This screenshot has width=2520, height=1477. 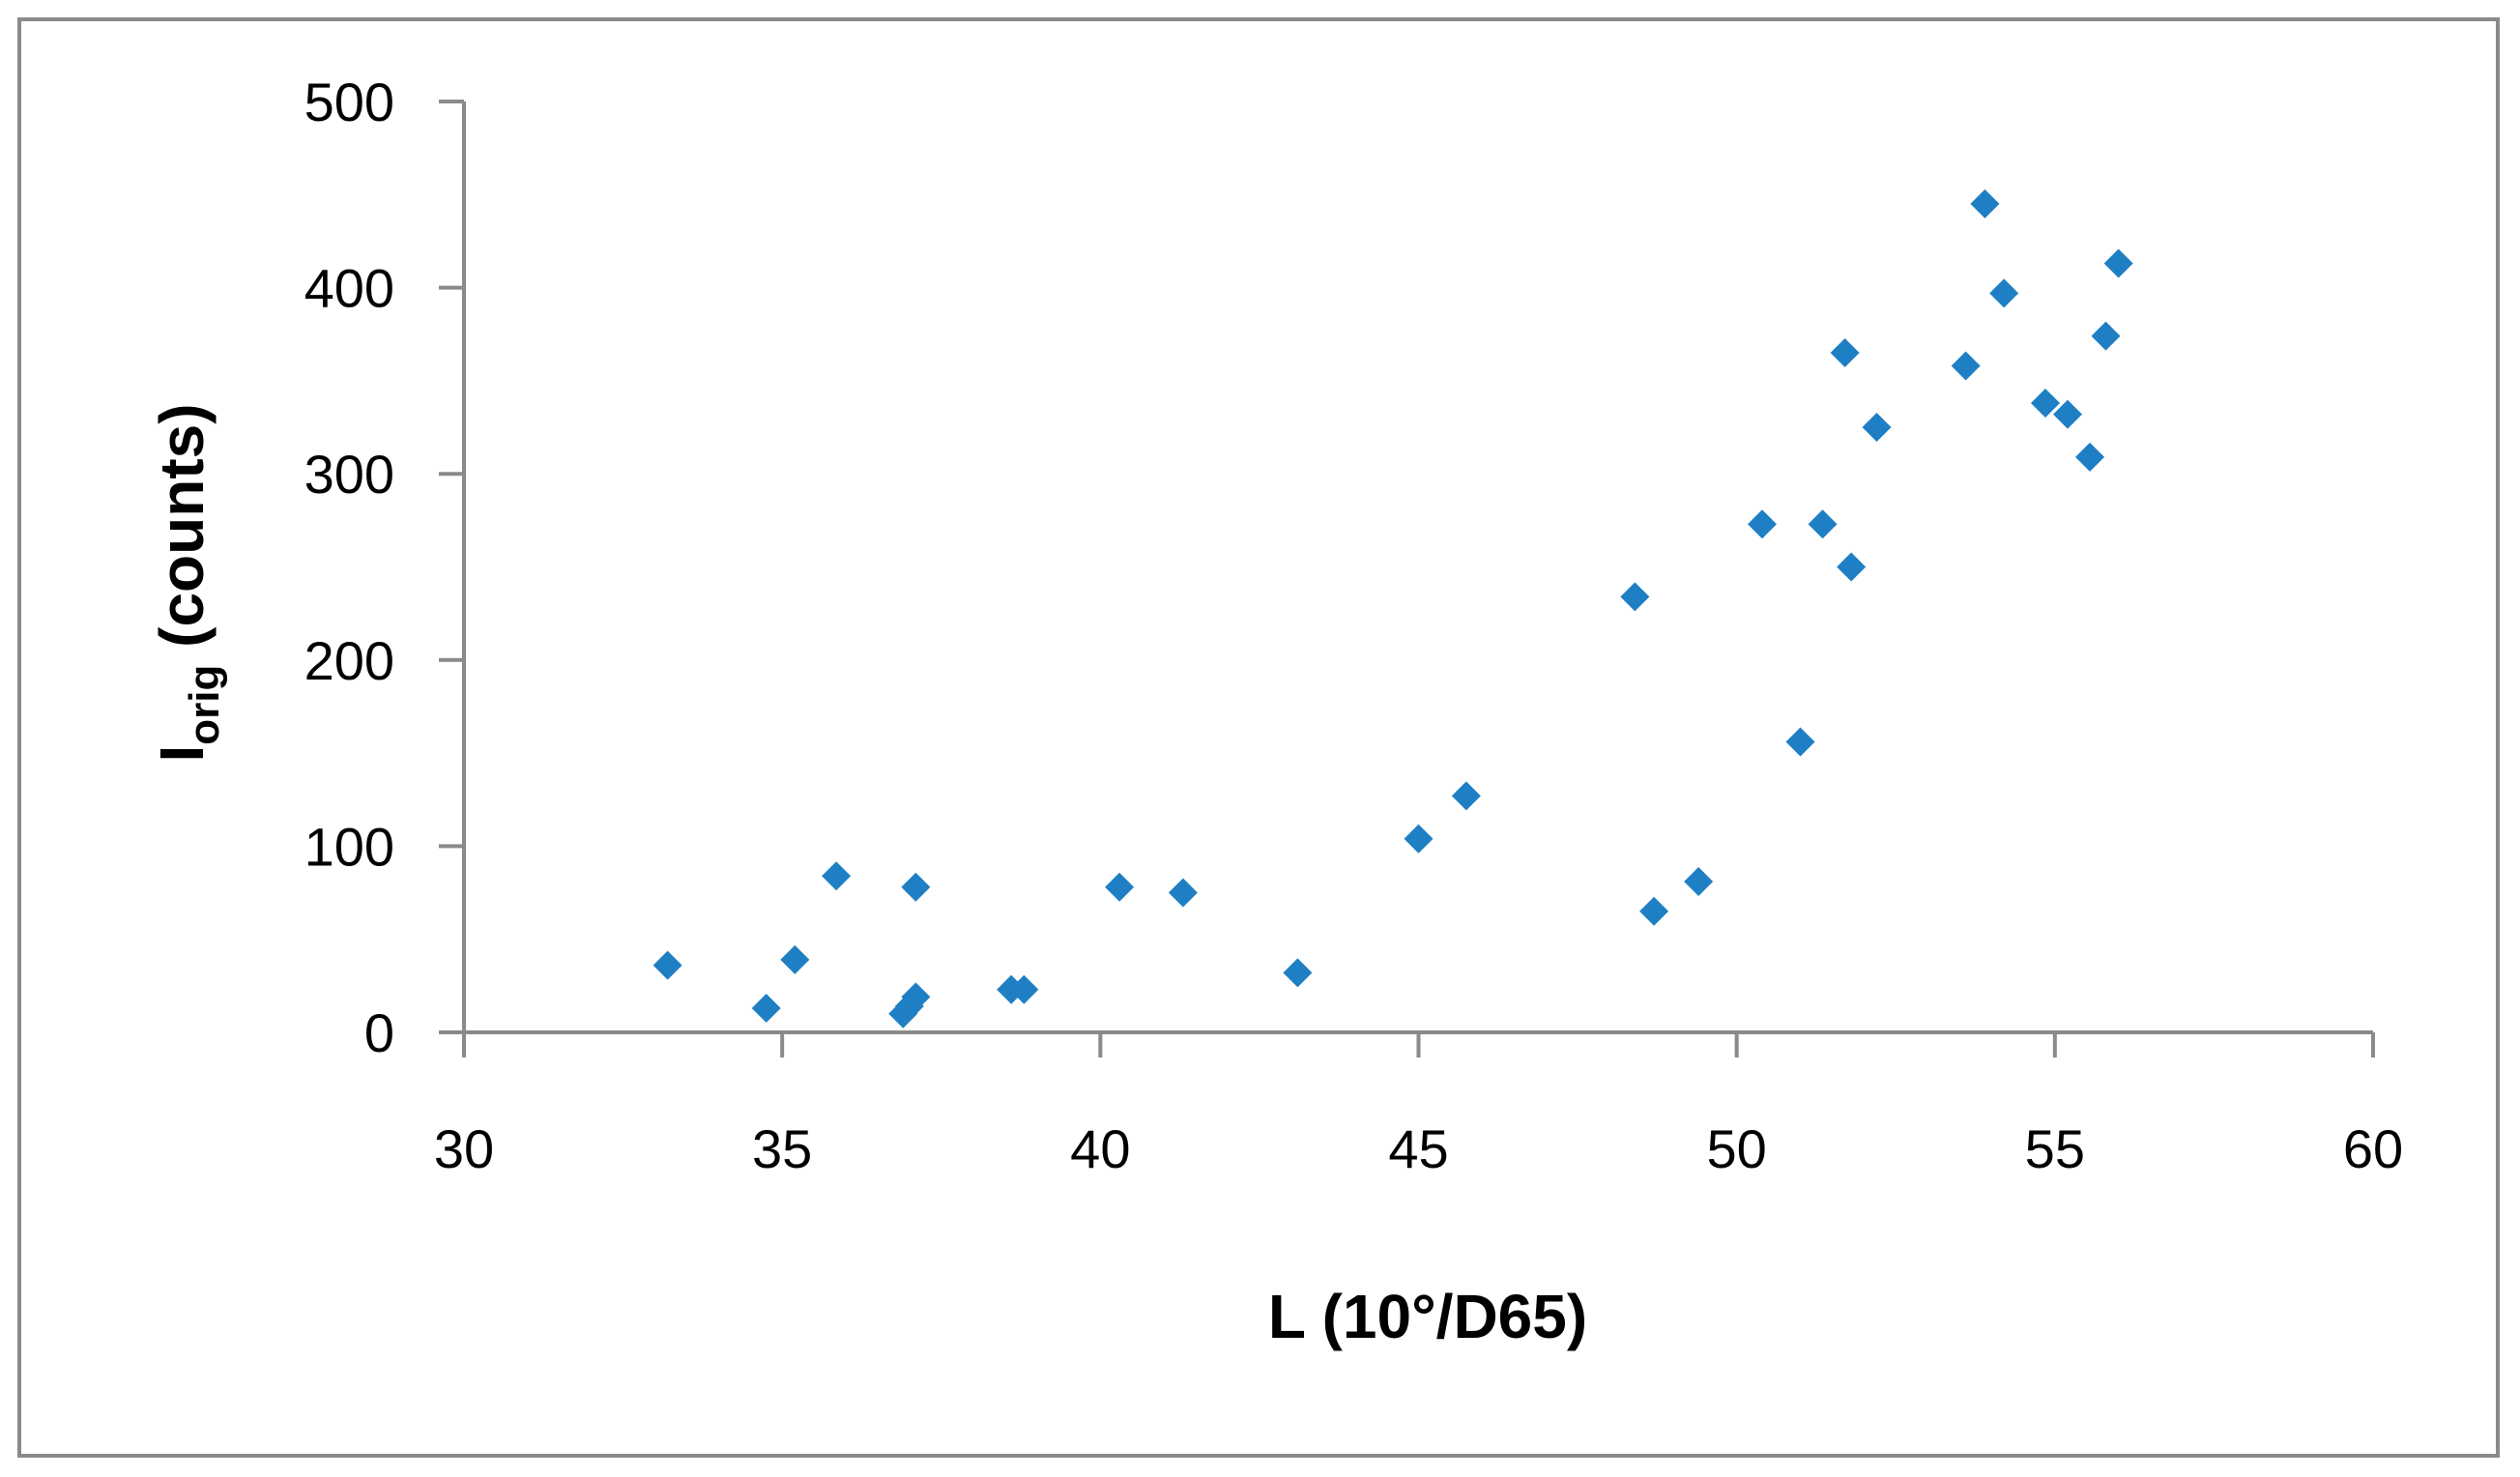 What do you see at coordinates (2055, 1148) in the screenshot?
I see `x-tick-label: 55` at bounding box center [2055, 1148].